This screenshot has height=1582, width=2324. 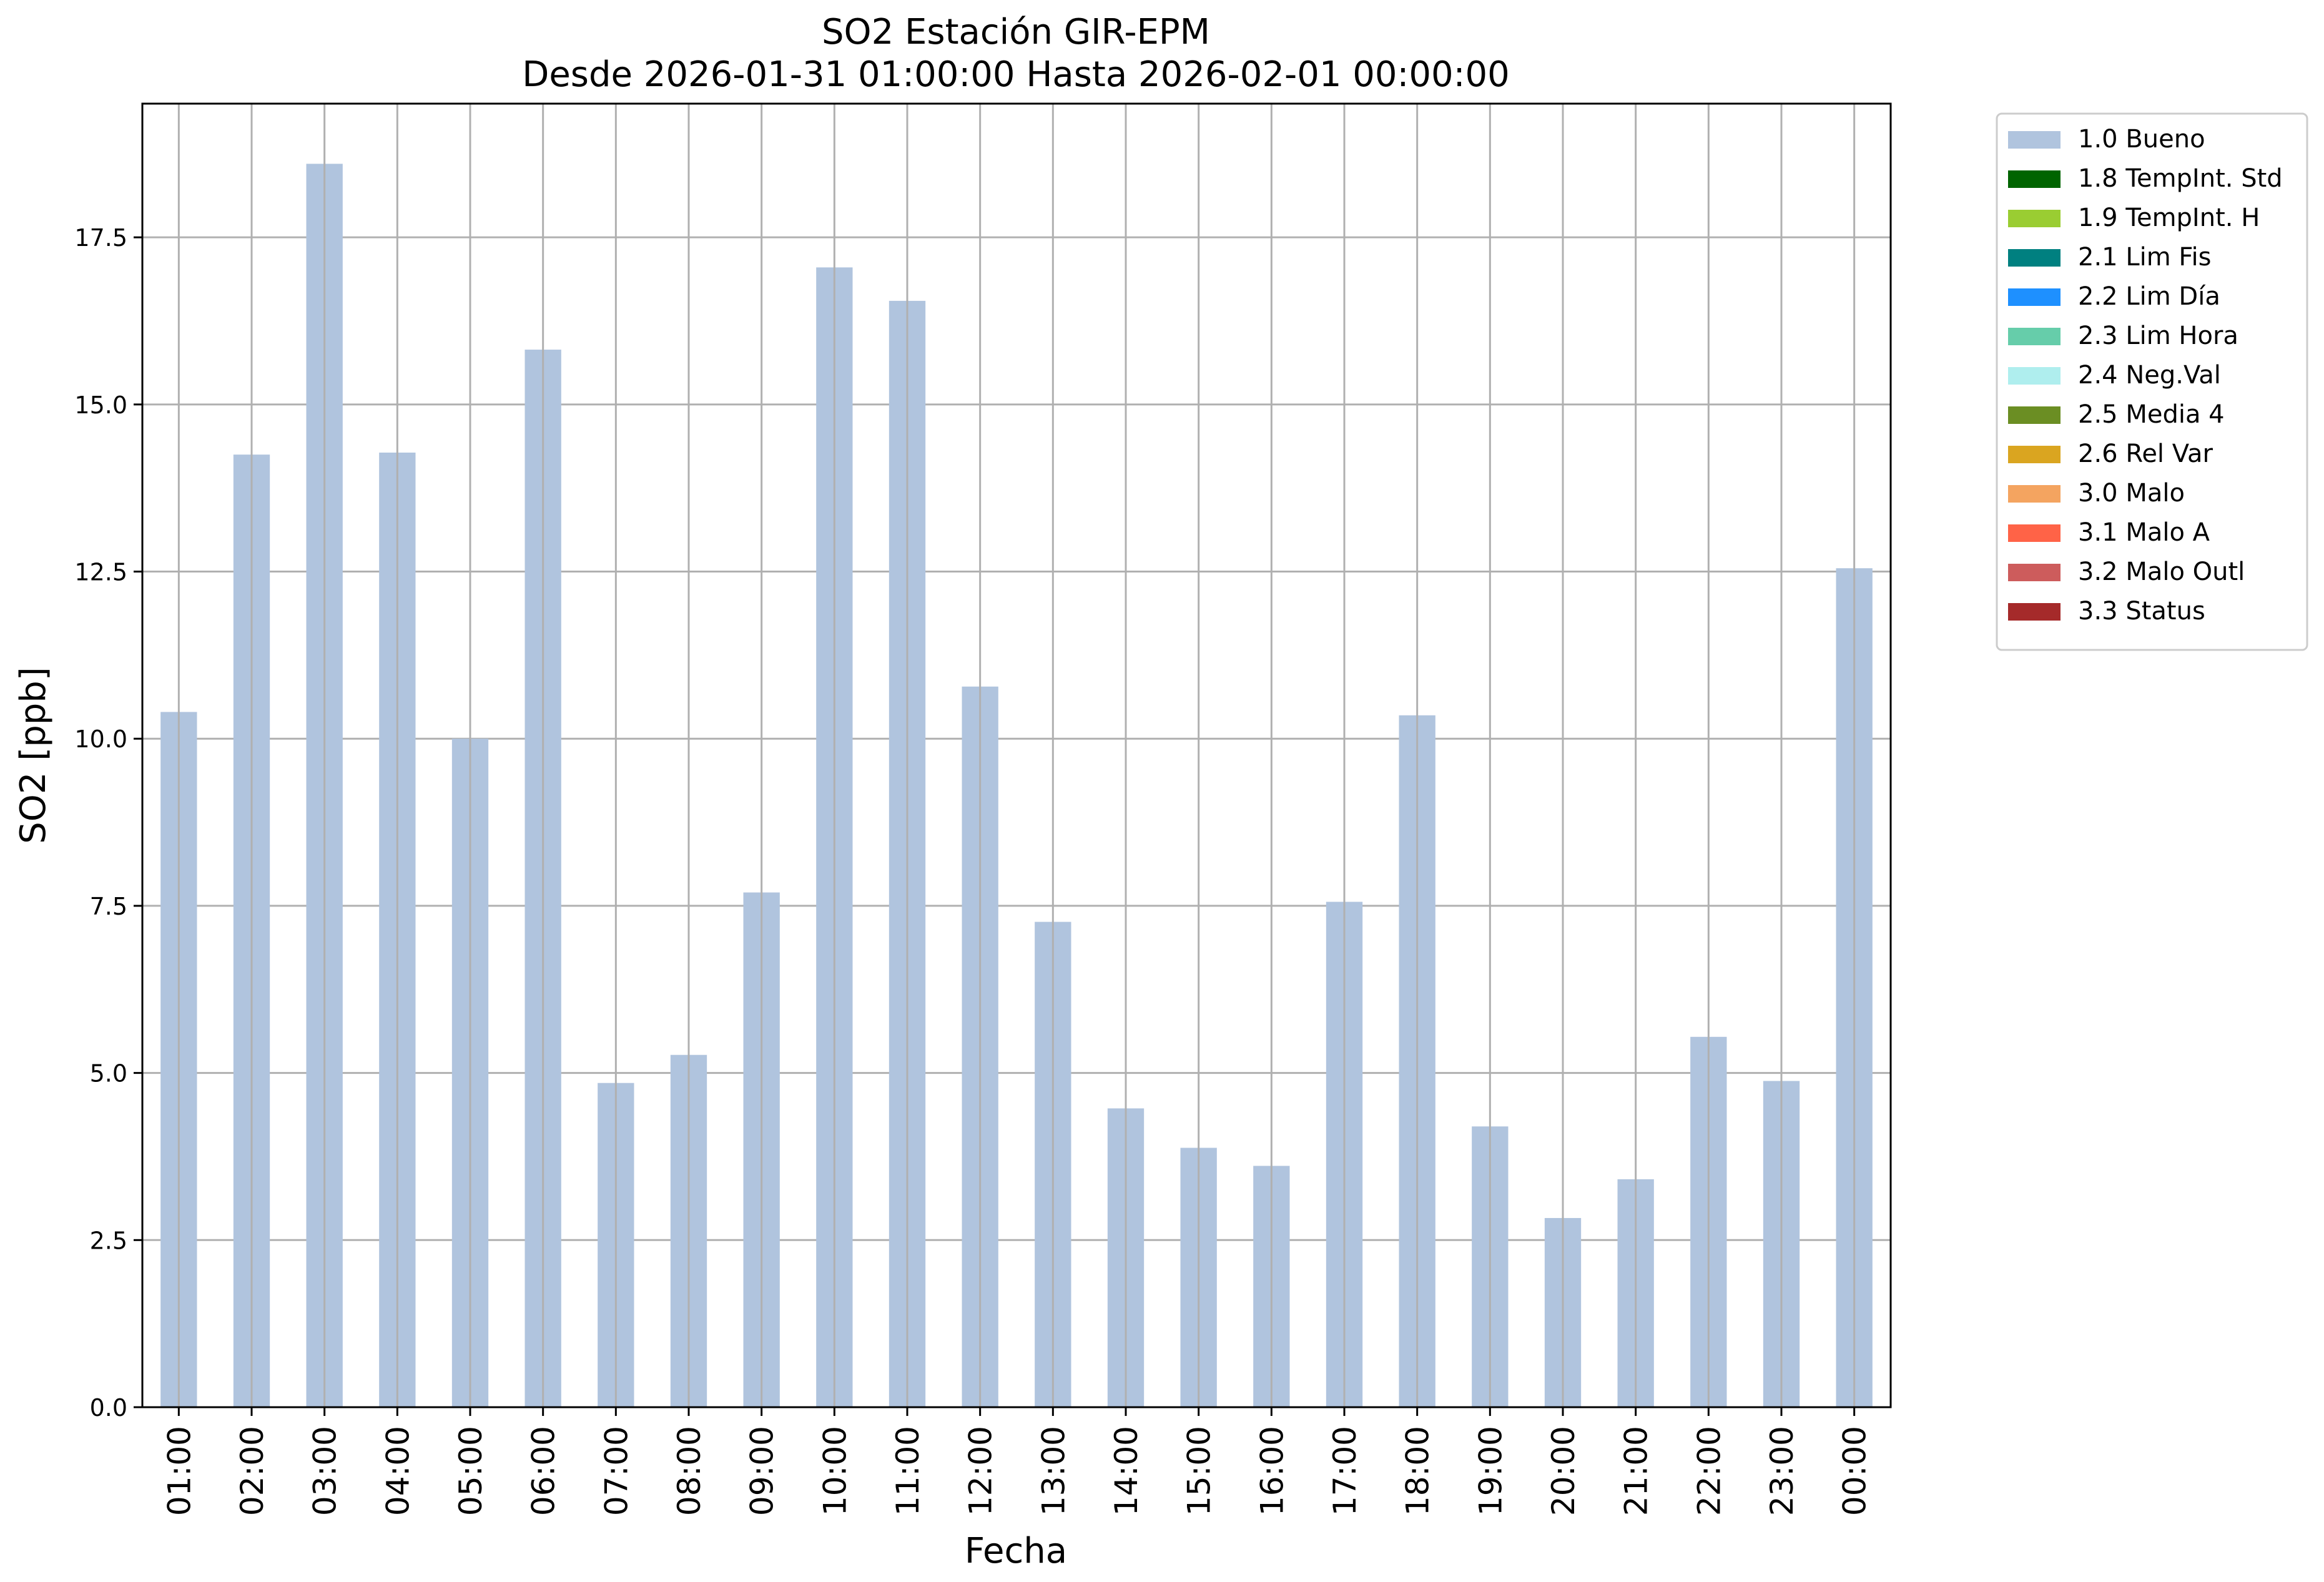 I want to click on x-tick-label: 03:00, so click(x=325, y=1471).